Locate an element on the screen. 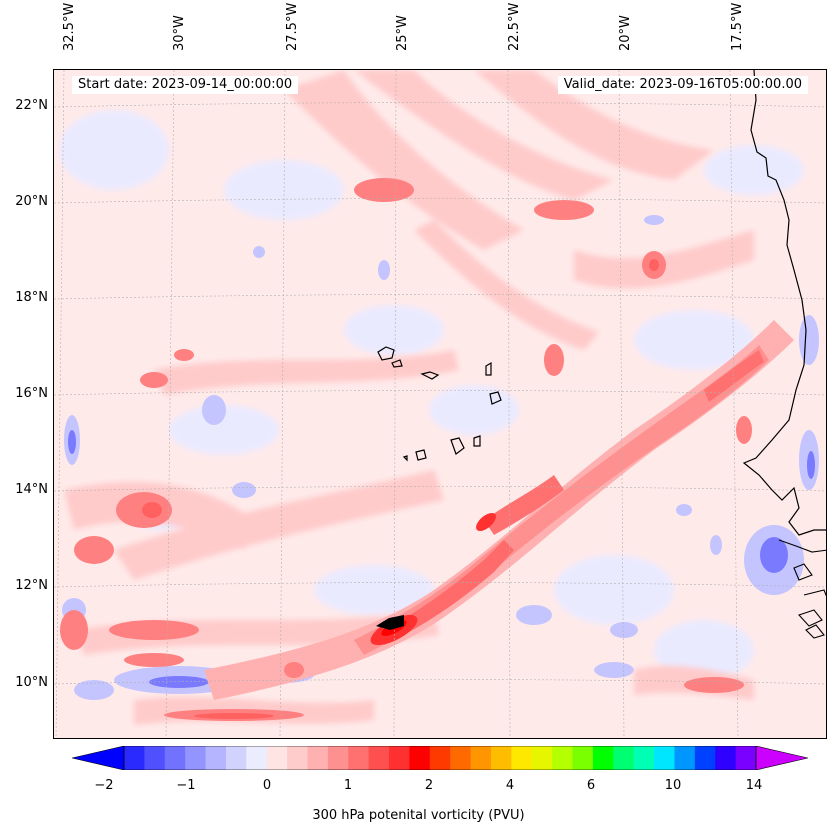 This screenshot has width=837, height=836. island-santiago is located at coordinates (457, 446).